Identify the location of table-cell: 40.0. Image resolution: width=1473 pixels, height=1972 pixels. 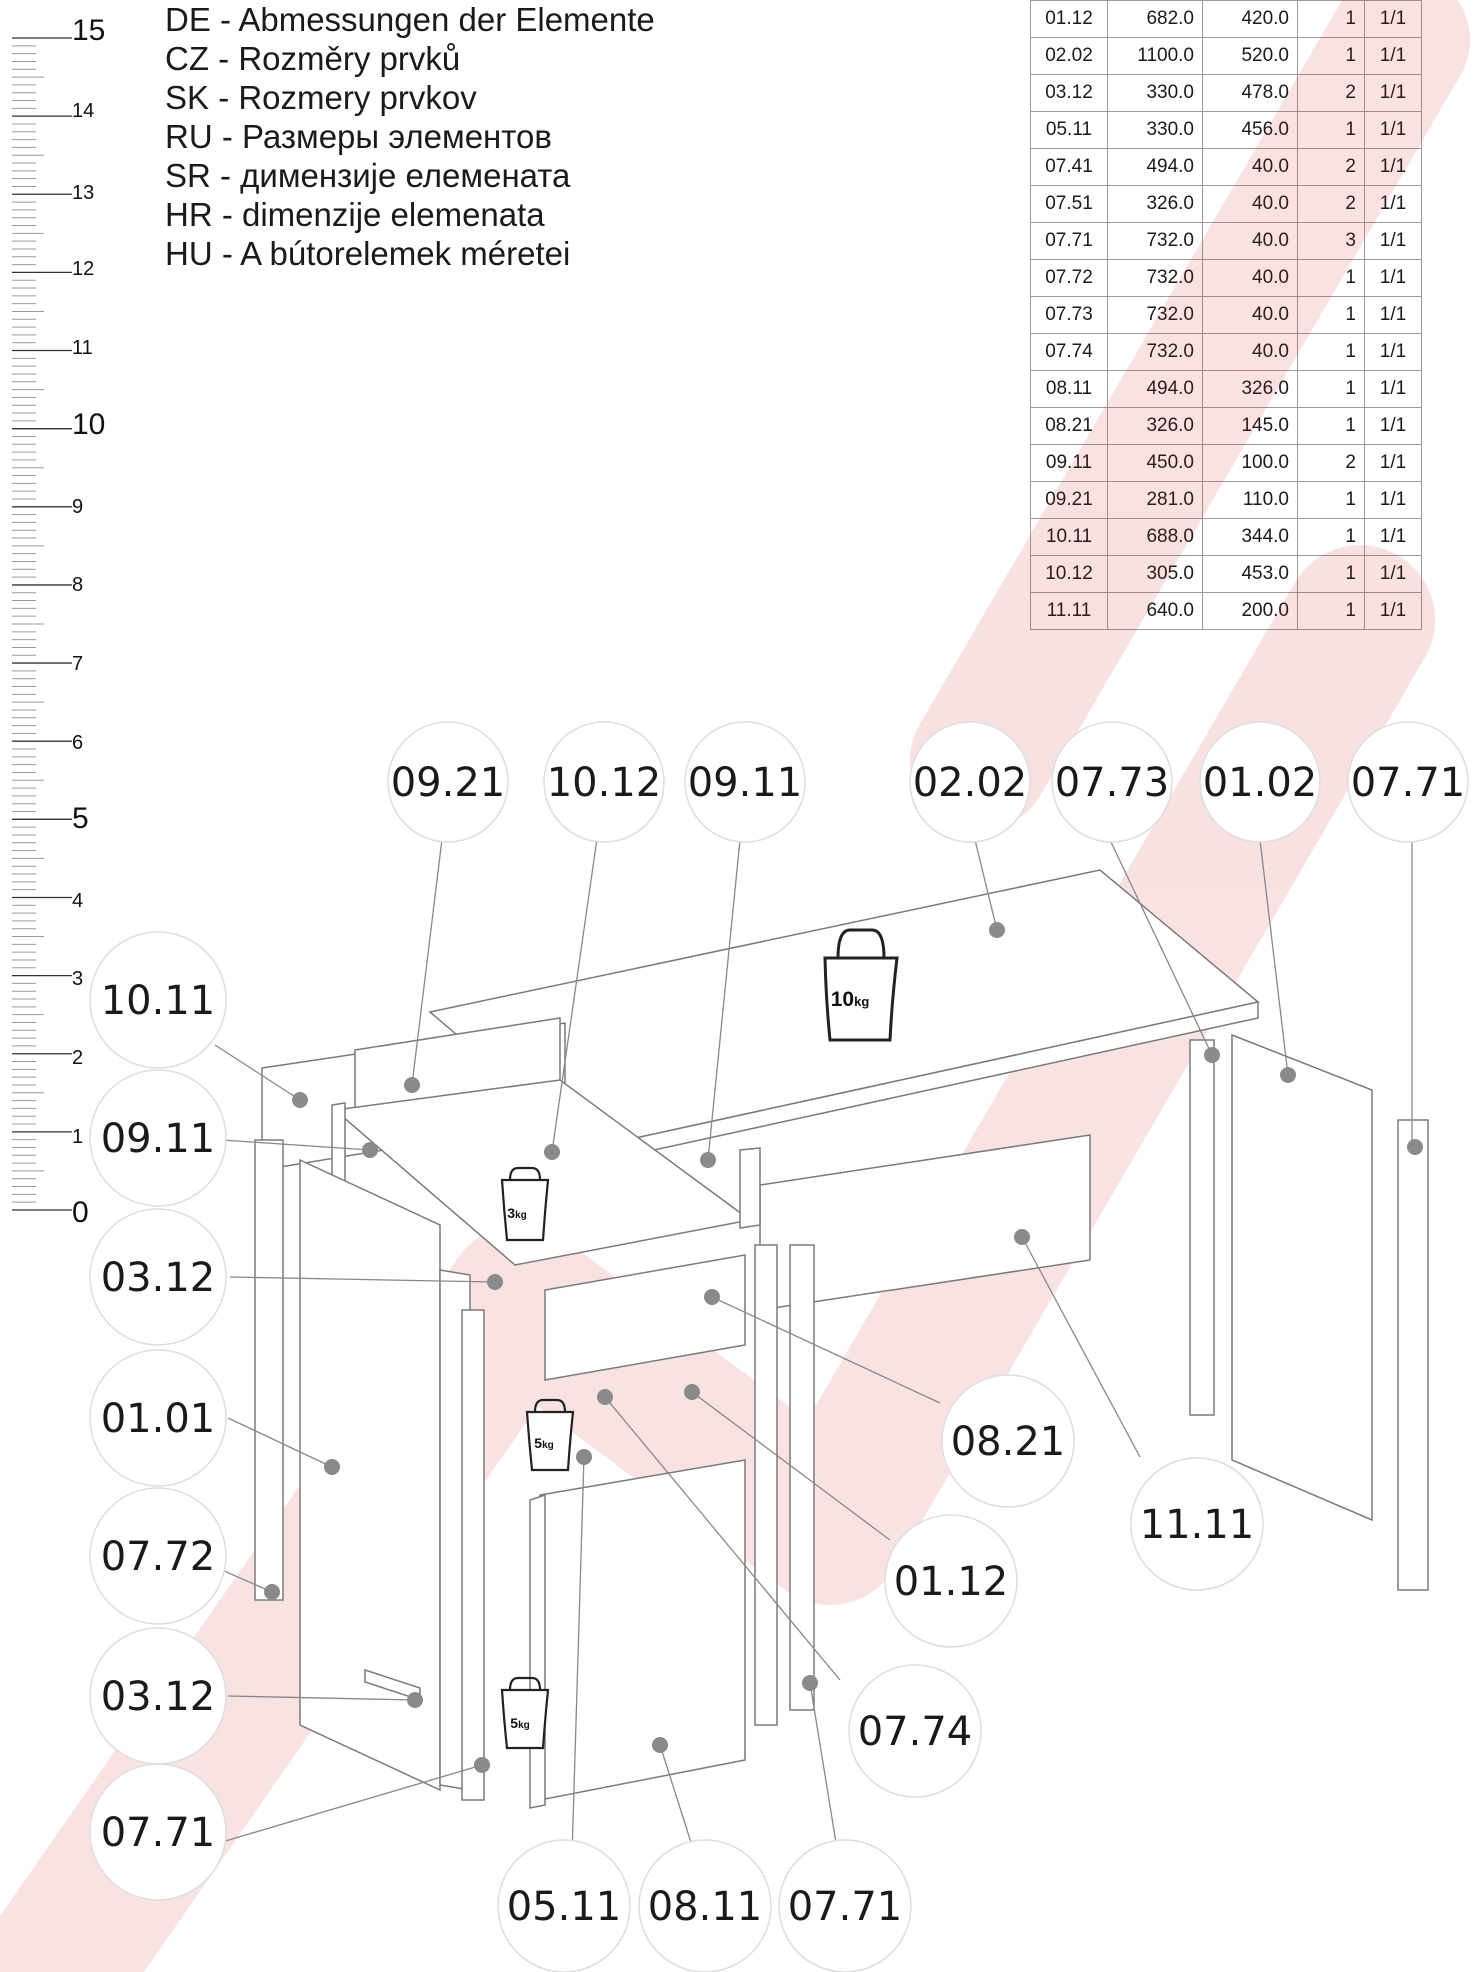
(1250, 204).